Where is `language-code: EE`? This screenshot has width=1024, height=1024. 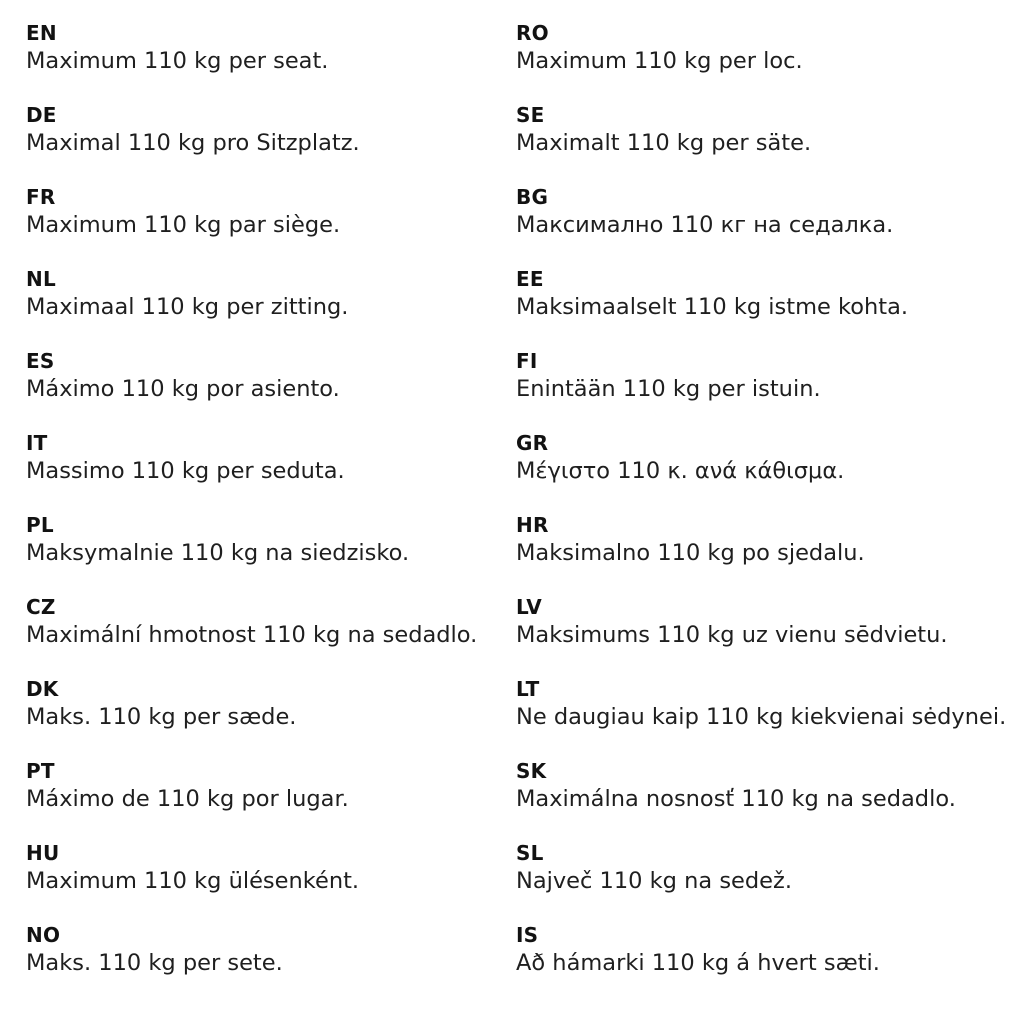
language-code: EE is located at coordinates (530, 279).